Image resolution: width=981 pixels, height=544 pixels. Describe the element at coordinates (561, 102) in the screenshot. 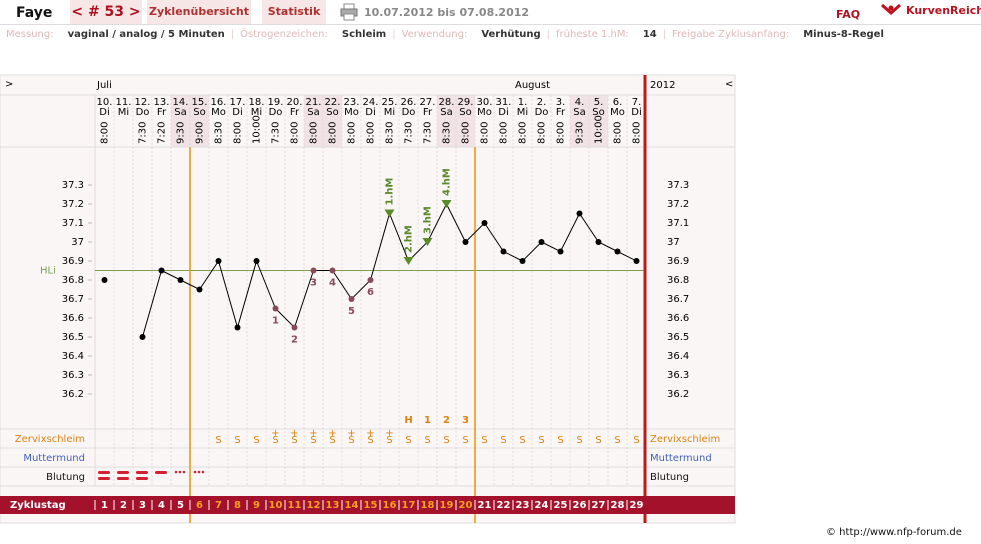

I see `date-label: 3.` at that location.